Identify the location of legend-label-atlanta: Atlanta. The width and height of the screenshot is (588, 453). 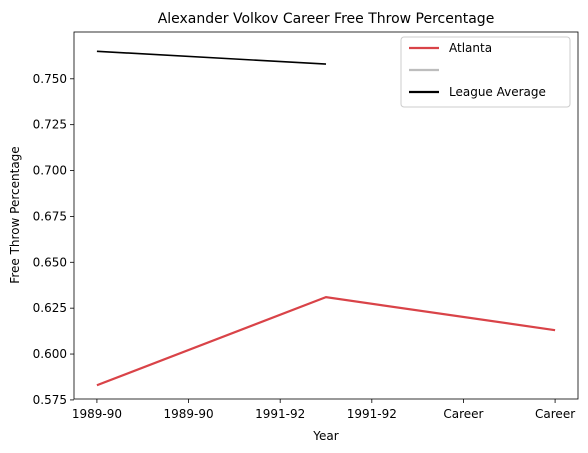
(470, 48).